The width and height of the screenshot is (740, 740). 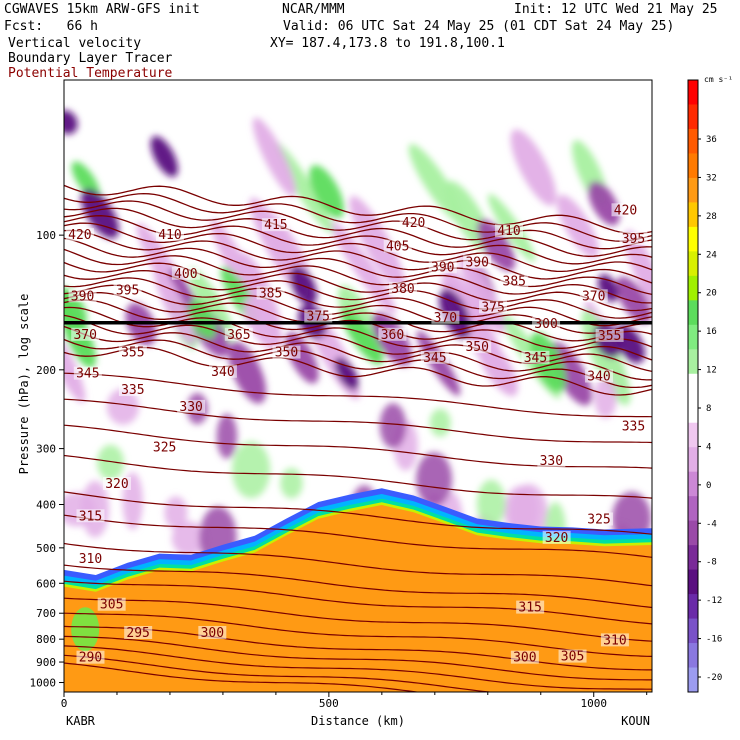 I want to click on theta-label-11: 405, so click(x=397, y=246).